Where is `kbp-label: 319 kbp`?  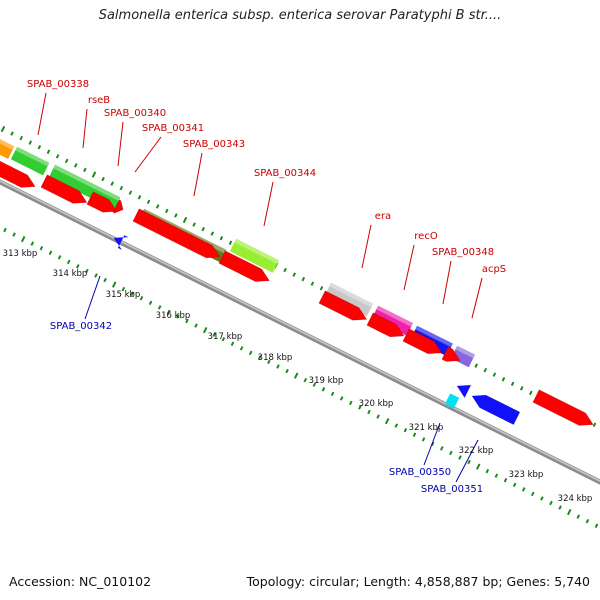
kbp-label: 319 kbp is located at coordinates (326, 381).